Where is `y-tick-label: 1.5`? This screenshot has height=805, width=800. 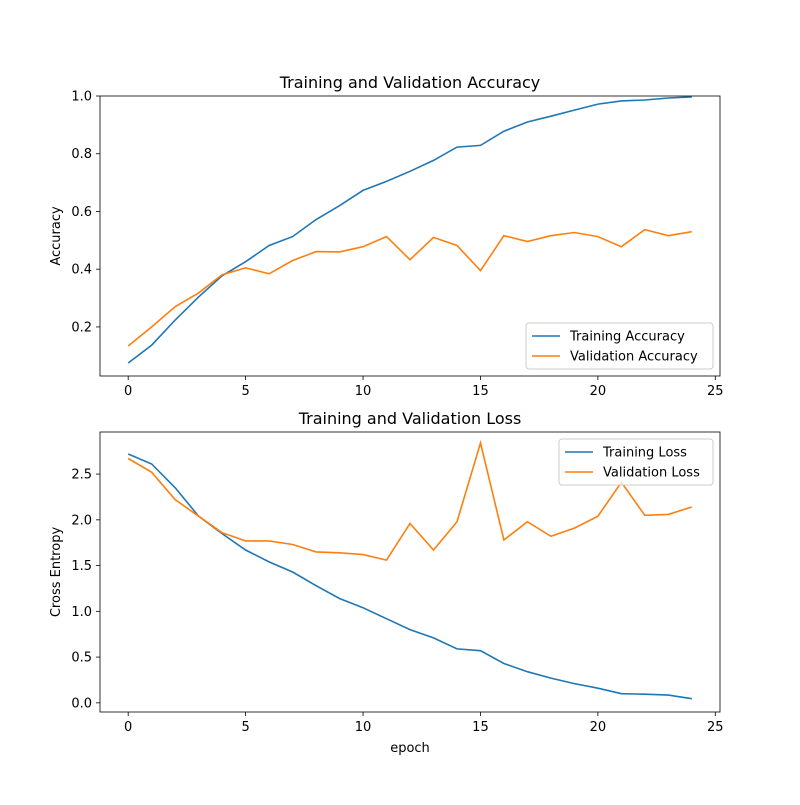 y-tick-label: 1.5 is located at coordinates (81, 566).